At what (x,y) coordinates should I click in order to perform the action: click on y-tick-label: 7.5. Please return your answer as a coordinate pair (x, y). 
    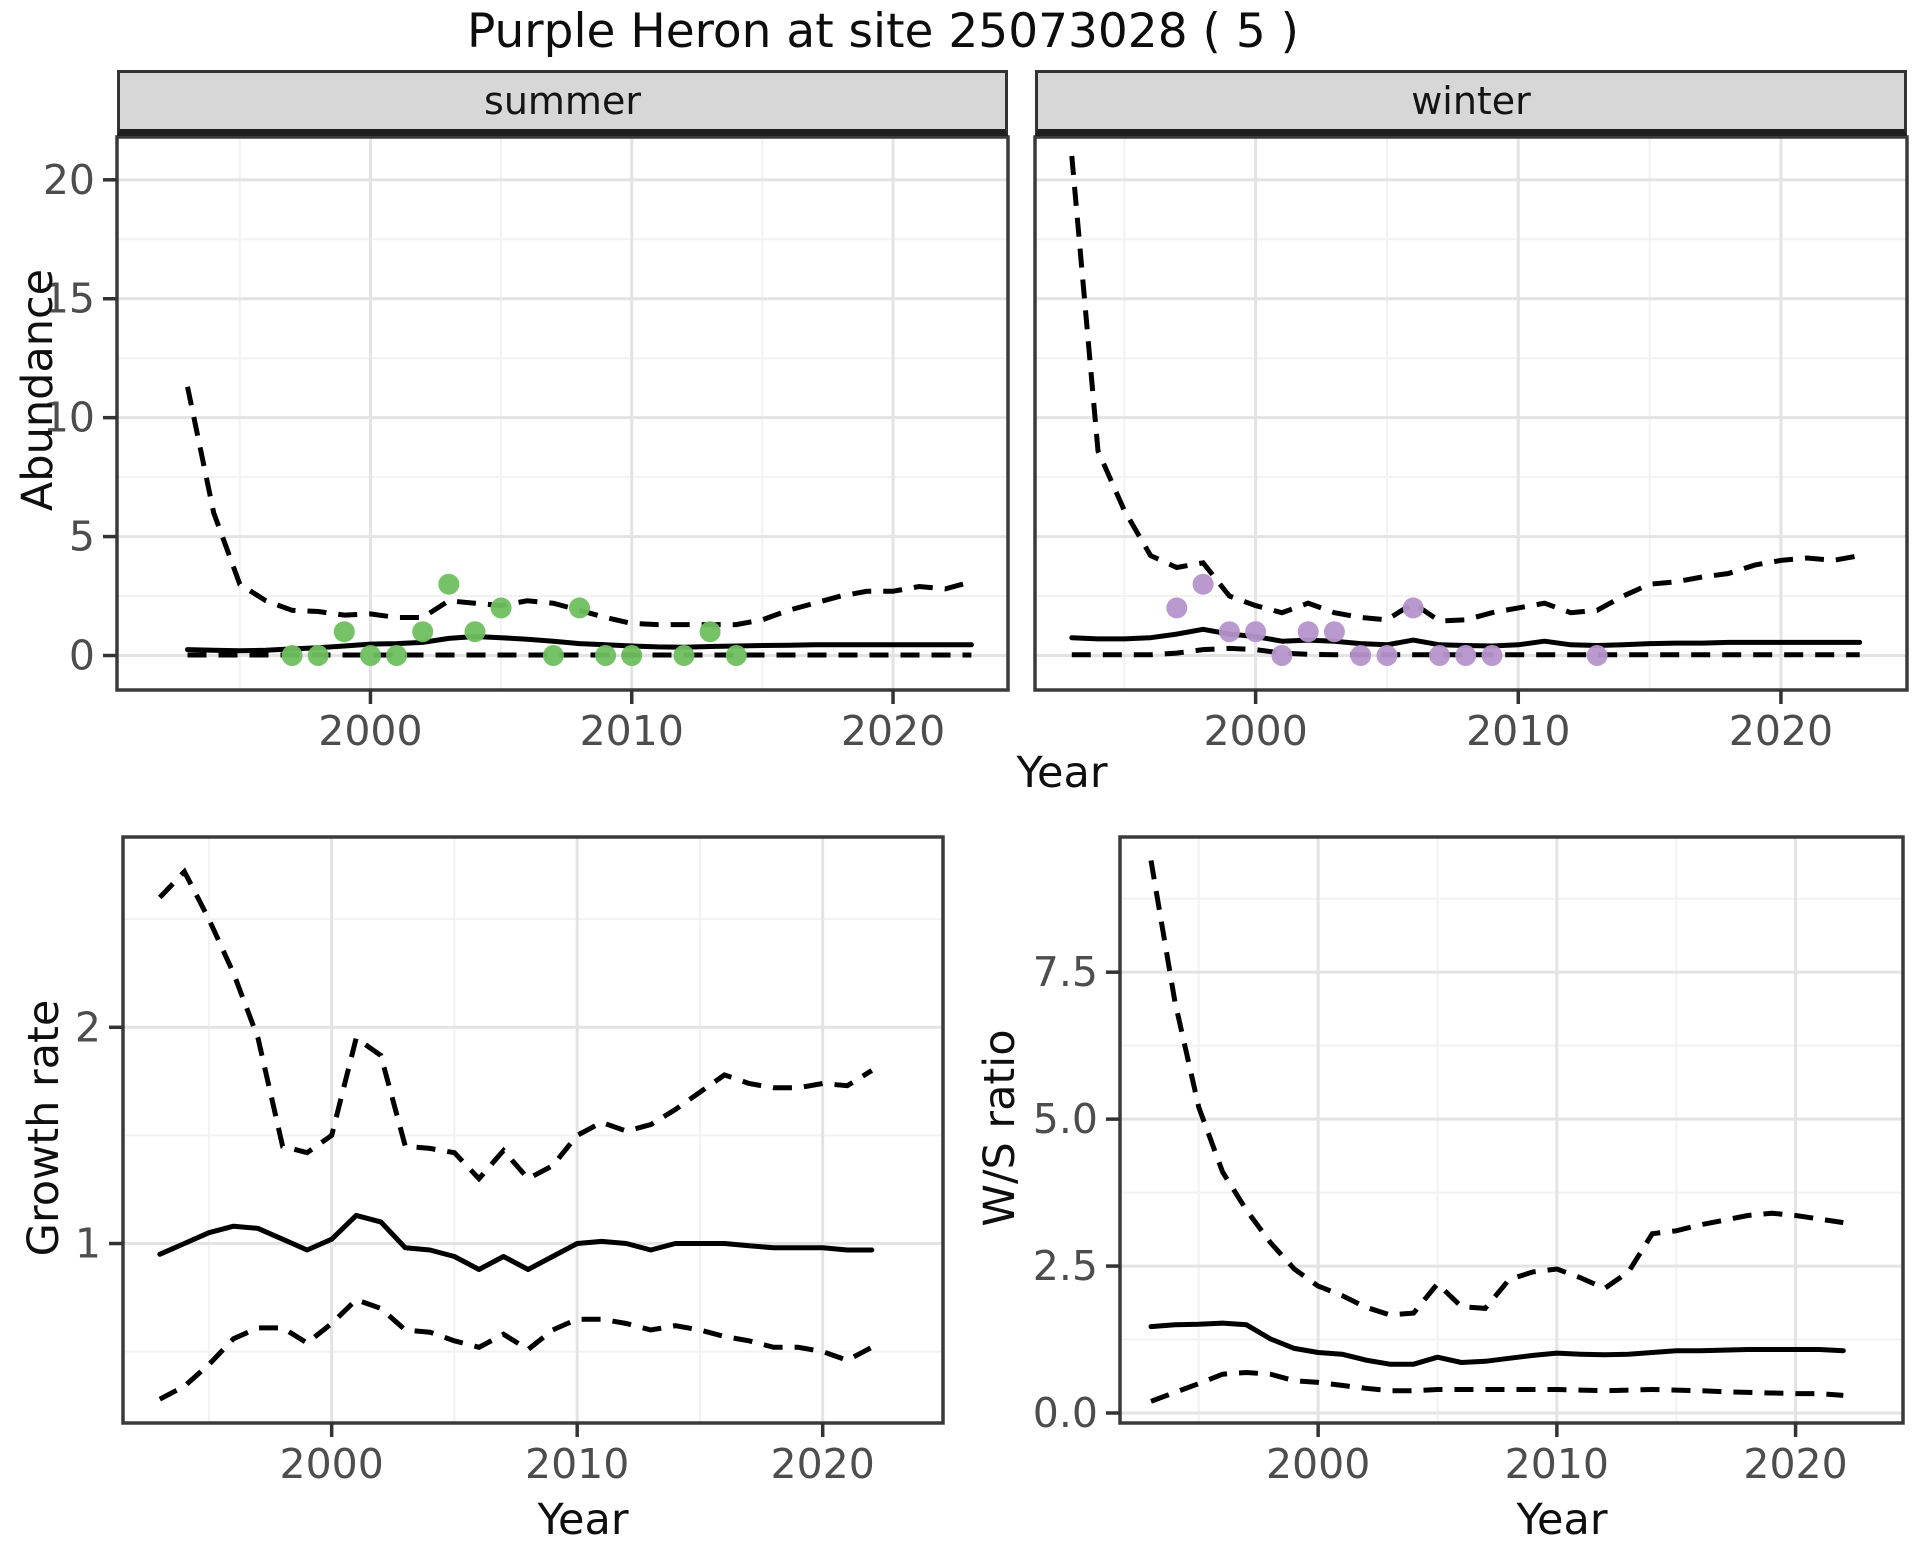
    Looking at the image, I should click on (1065, 972).